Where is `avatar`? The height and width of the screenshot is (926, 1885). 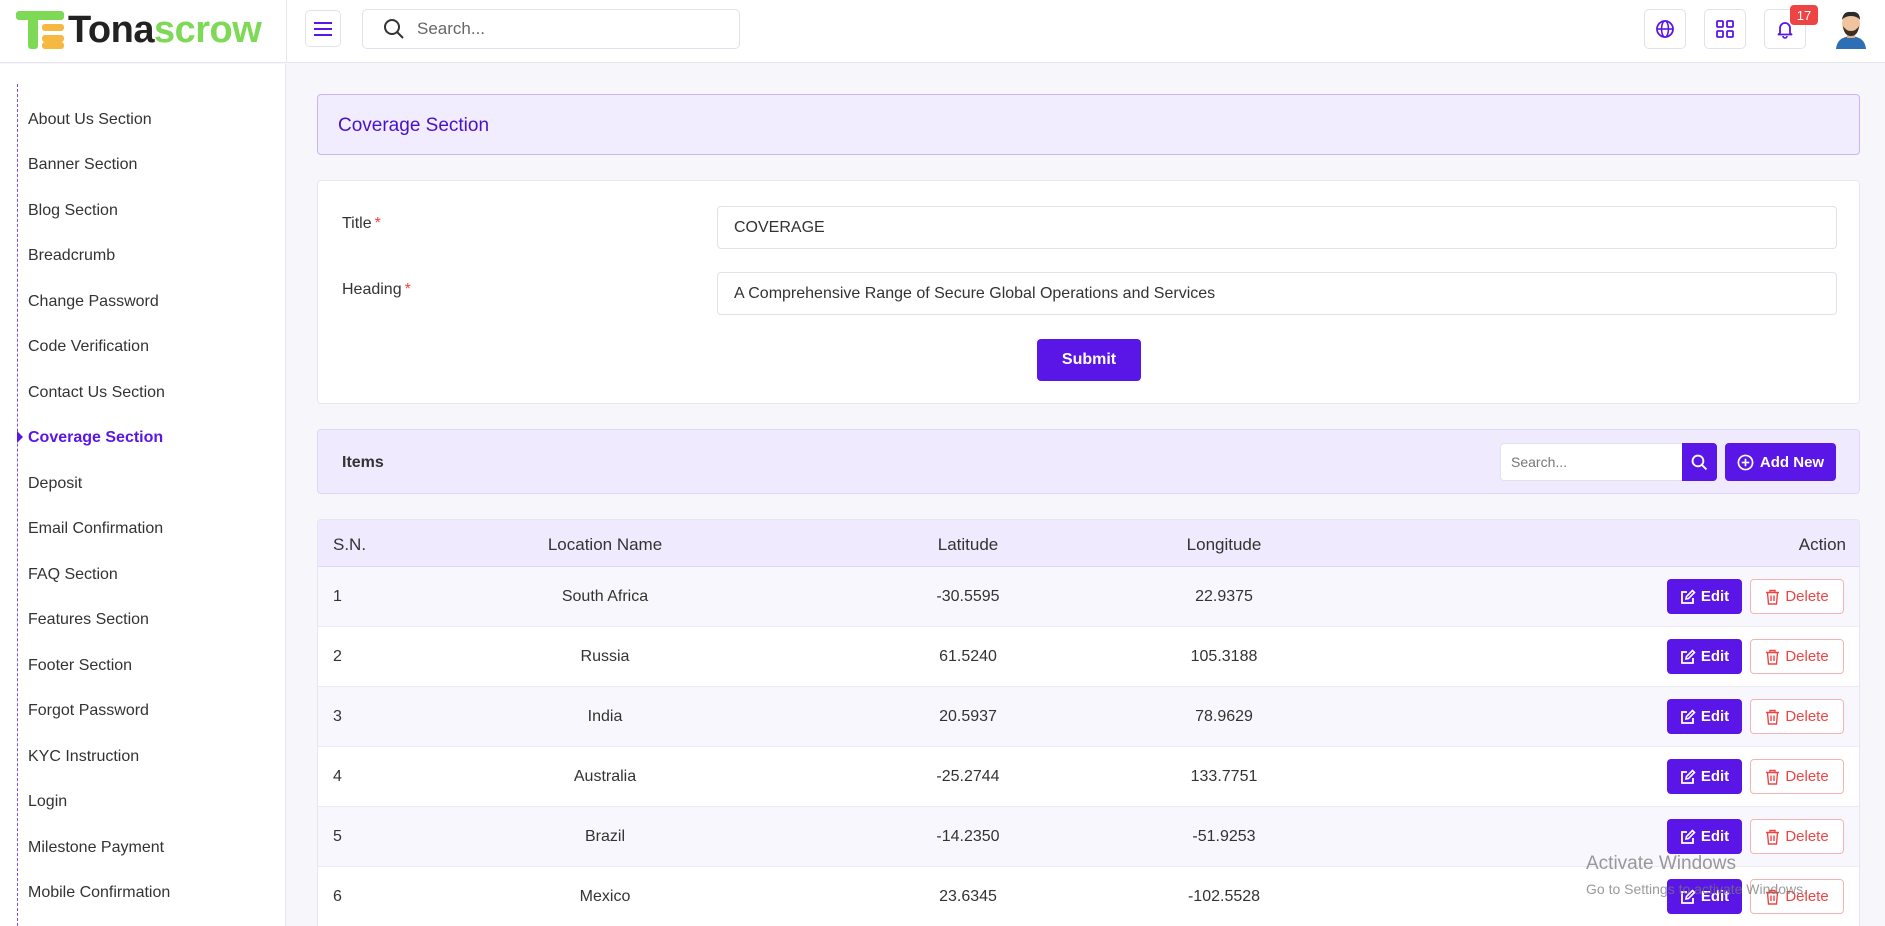
avatar is located at coordinates (1851, 29).